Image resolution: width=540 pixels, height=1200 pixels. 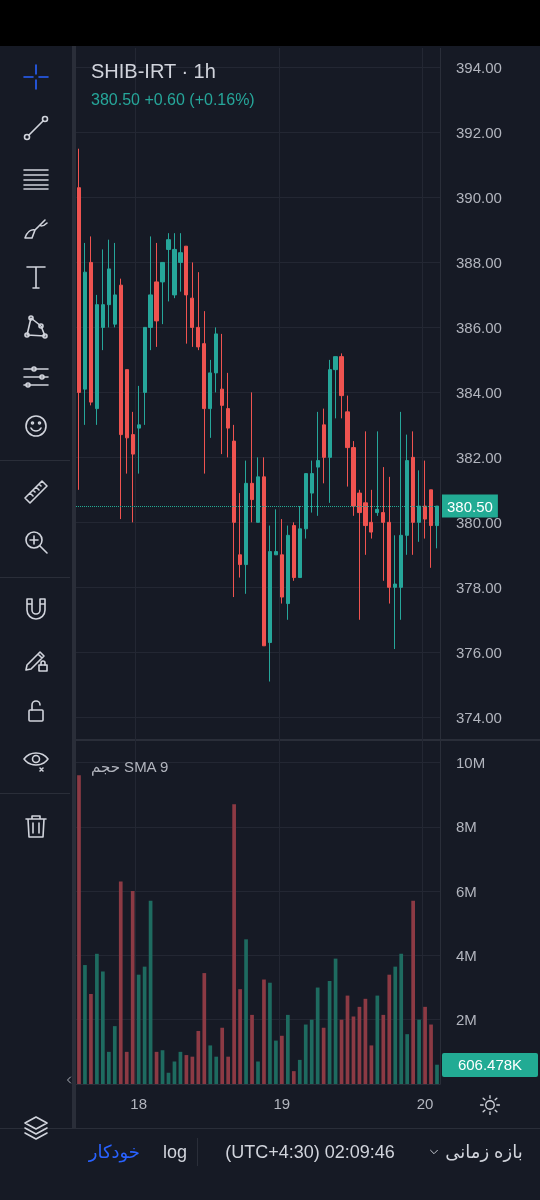 I want to click on y-tick-label: 394.00, so click(x=479, y=67).